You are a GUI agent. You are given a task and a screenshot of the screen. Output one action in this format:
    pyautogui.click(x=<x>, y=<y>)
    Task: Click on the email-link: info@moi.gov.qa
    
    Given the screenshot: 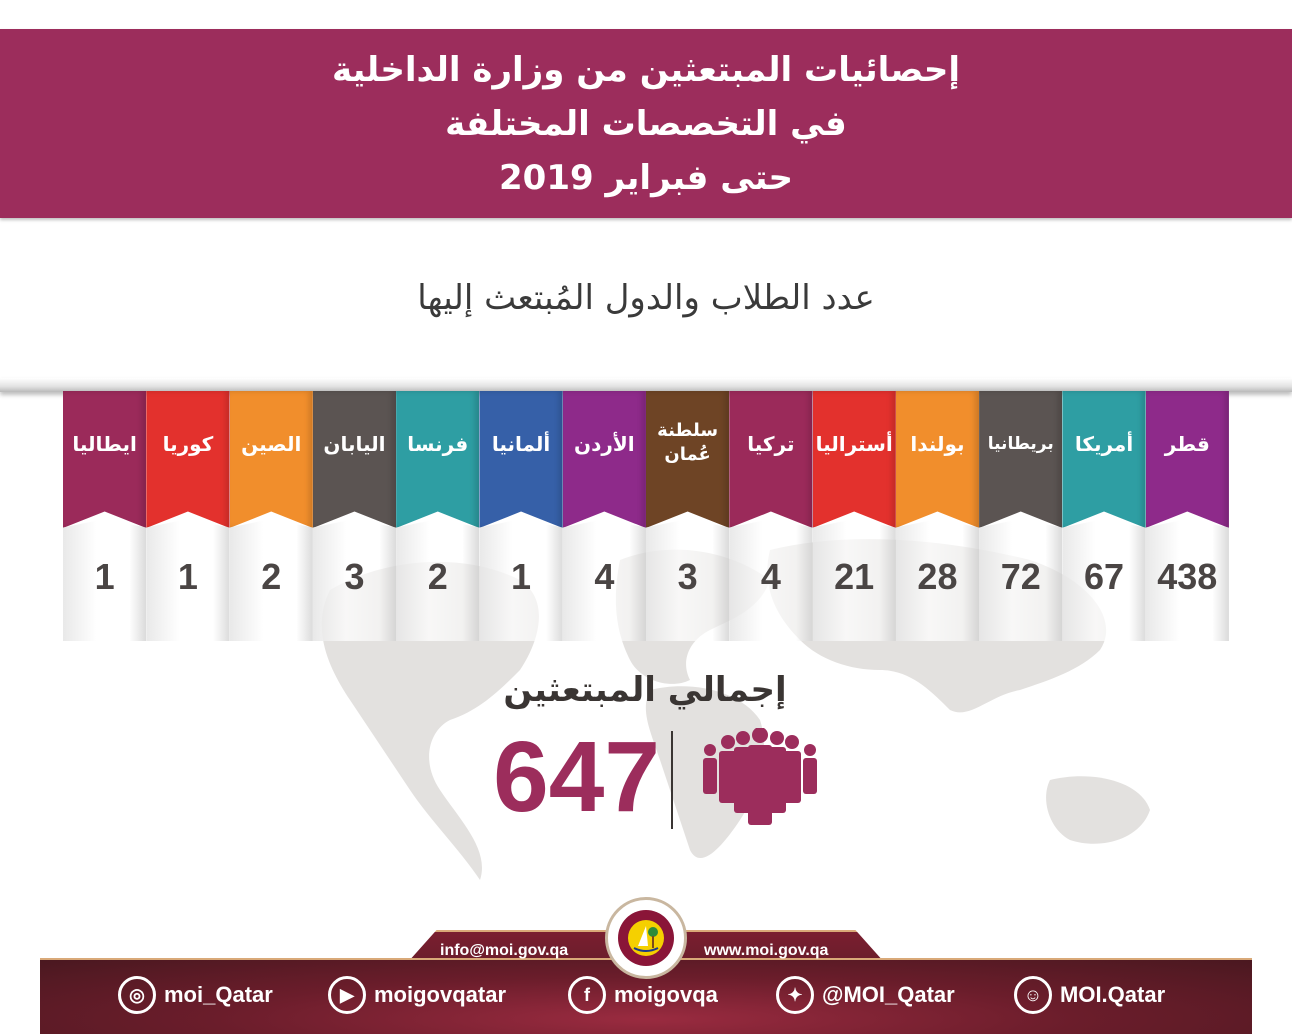 What is the action you would take?
    pyautogui.click(x=504, y=950)
    